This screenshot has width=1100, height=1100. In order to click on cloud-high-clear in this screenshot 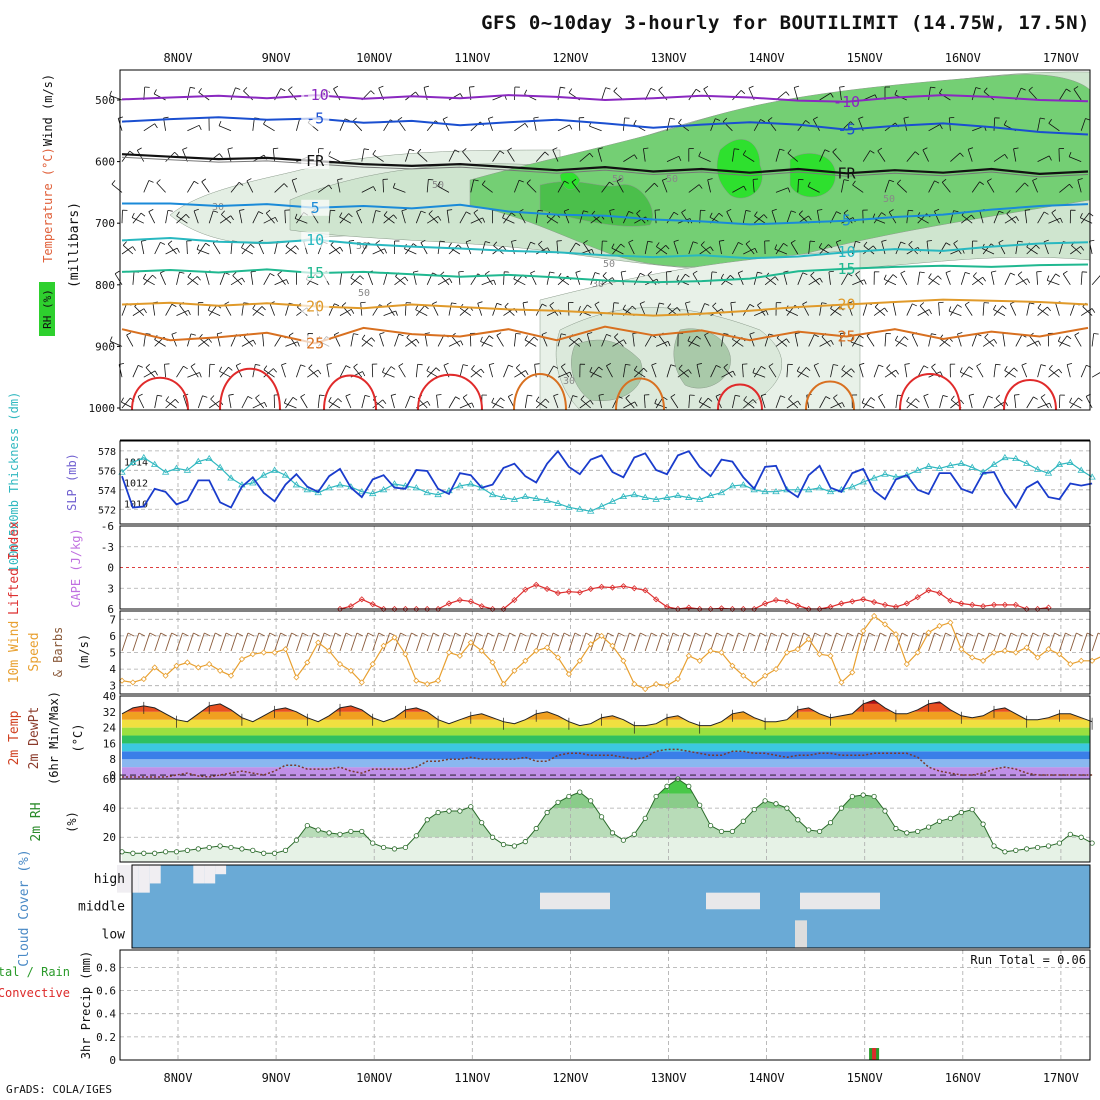, I will do `click(155, 874)`.